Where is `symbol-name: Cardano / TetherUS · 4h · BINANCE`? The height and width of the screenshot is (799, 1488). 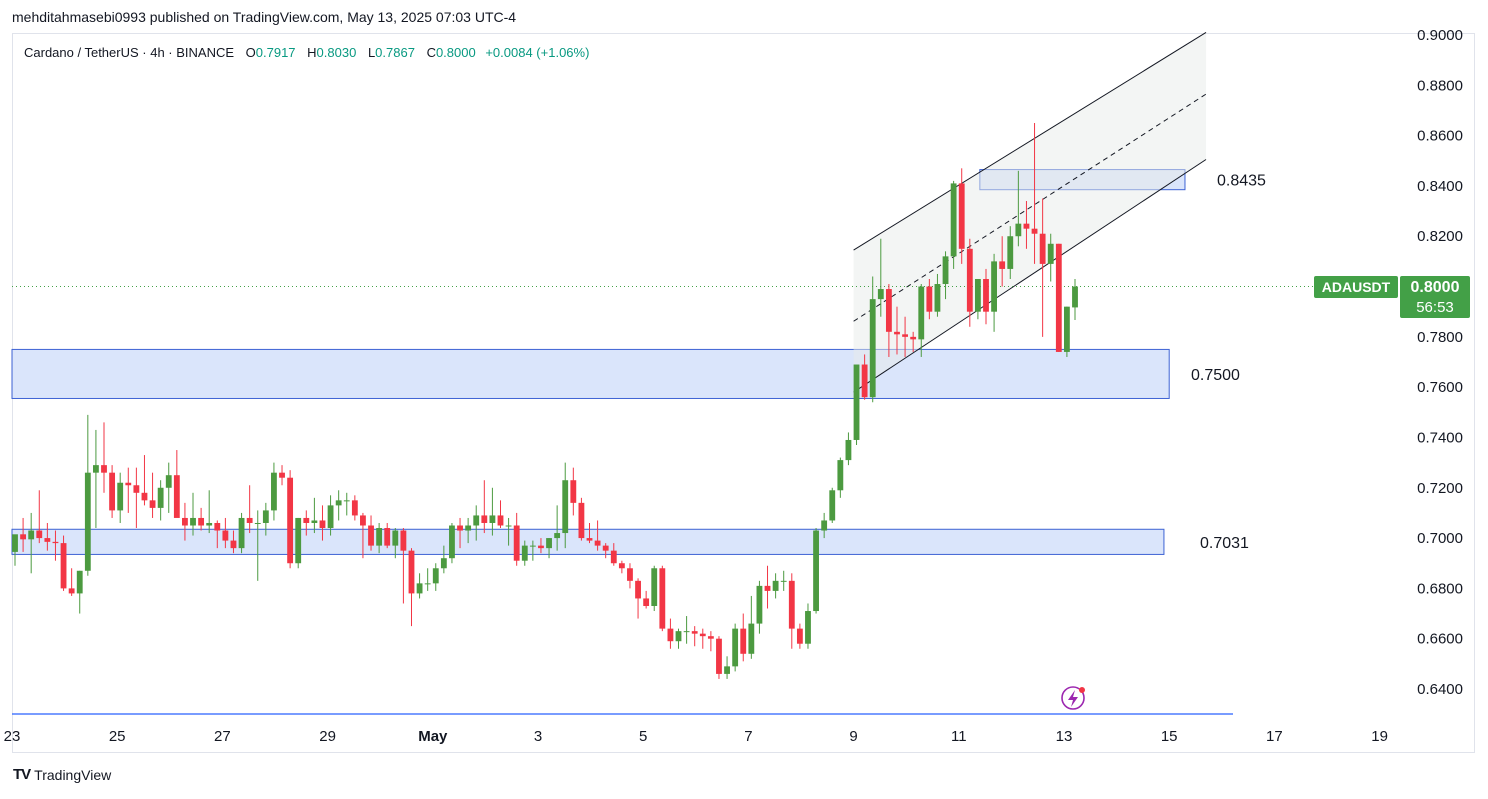 symbol-name: Cardano / TetherUS · 4h · BINANCE is located at coordinates (129, 52).